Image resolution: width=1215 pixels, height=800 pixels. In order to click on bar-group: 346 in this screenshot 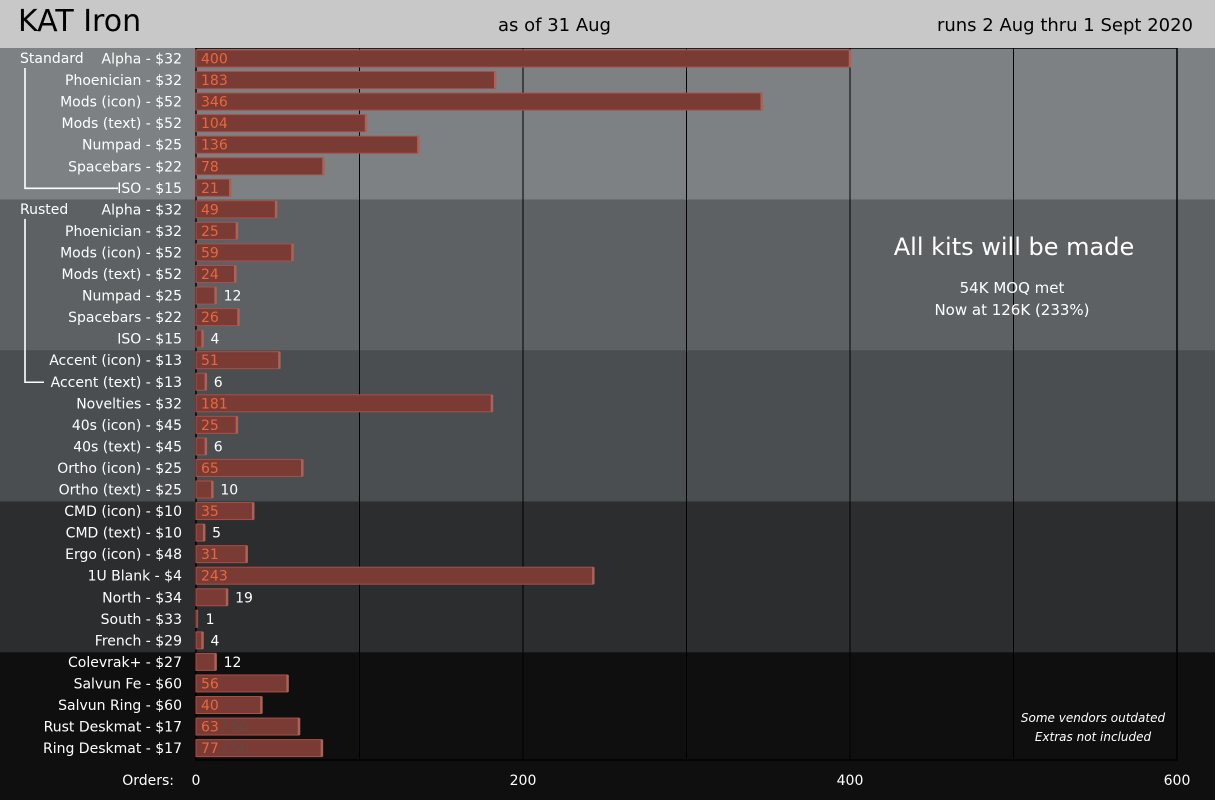, I will do `click(479, 101)`.